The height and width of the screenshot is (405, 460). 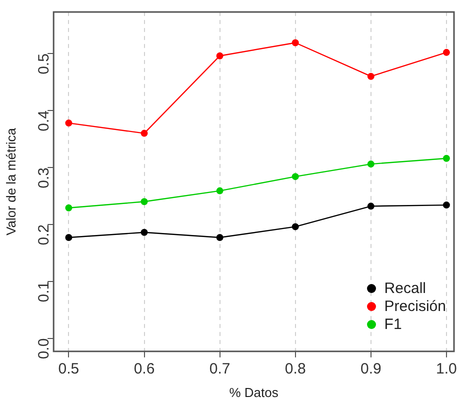 I want to click on x-tick-label: 0.6, so click(x=144, y=369).